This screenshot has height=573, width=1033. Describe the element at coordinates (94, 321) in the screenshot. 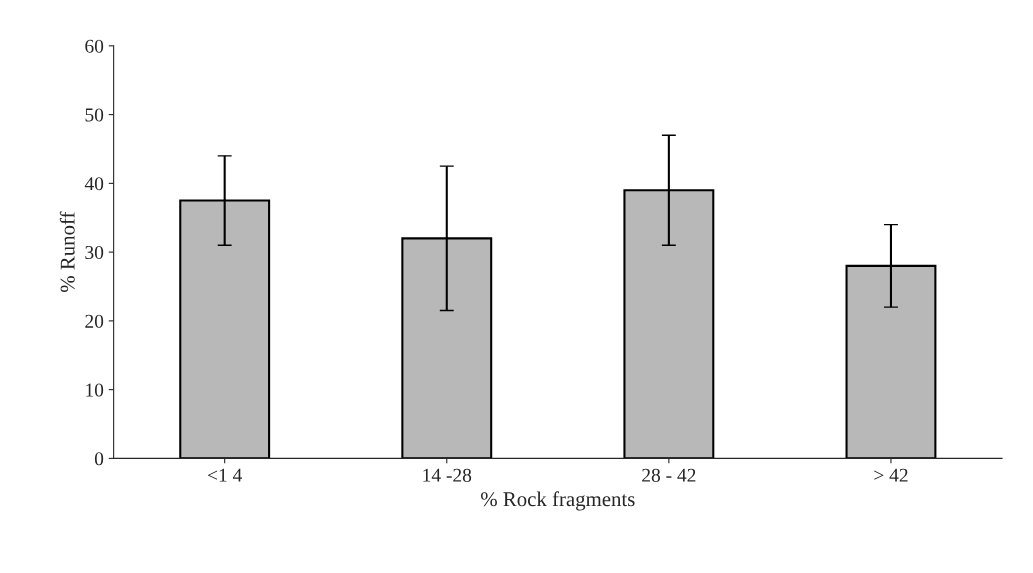

I see `y-tick-label: 20` at that location.